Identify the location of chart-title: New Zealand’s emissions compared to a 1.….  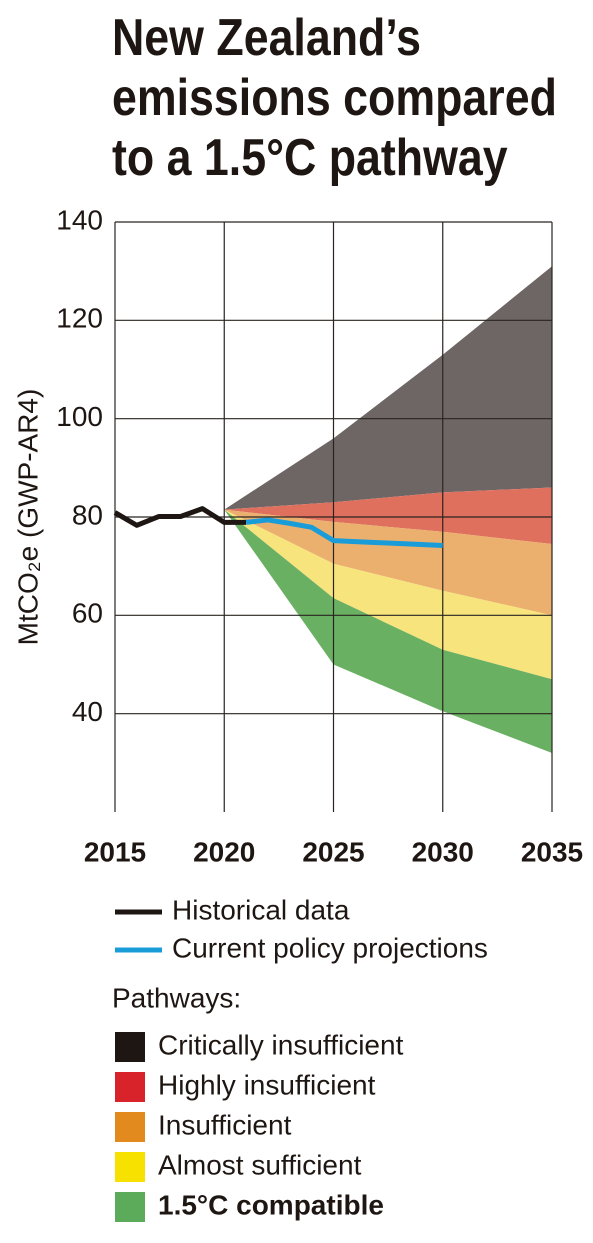
(334, 98).